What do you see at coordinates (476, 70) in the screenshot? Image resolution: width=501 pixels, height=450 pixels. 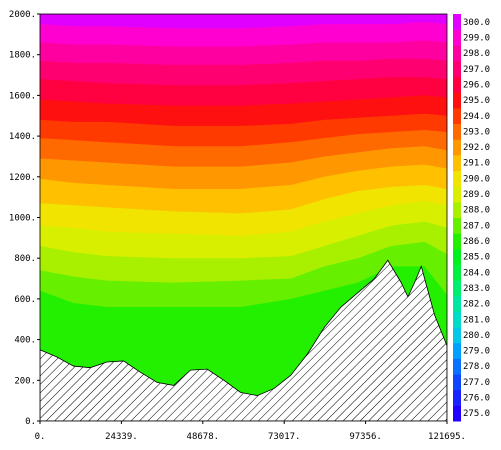 I see `colorbar-label: 297.0` at bounding box center [476, 70].